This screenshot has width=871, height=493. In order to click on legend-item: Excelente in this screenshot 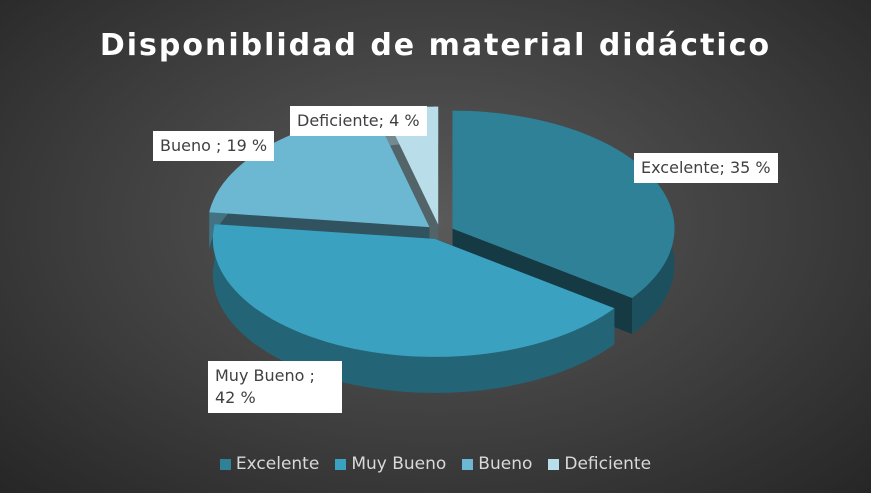, I will do `click(269, 464)`.